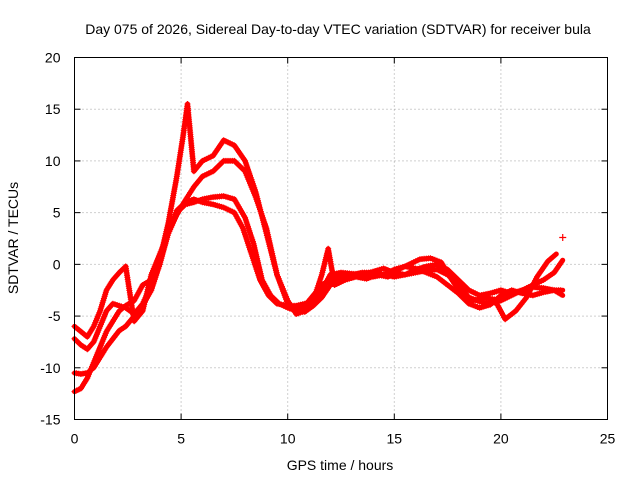  Describe the element at coordinates (395, 439) in the screenshot. I see `x-tick-label: 15` at that location.